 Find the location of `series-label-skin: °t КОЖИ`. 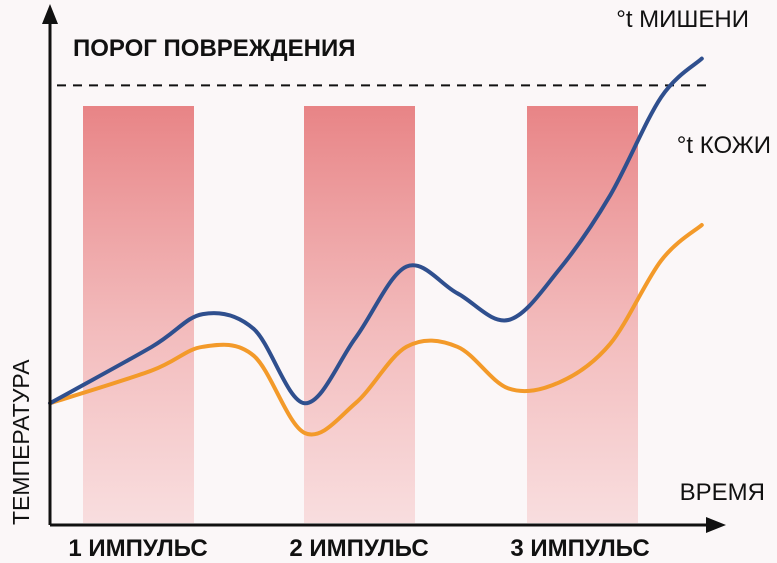

series-label-skin: °t КОЖИ is located at coordinates (724, 145).